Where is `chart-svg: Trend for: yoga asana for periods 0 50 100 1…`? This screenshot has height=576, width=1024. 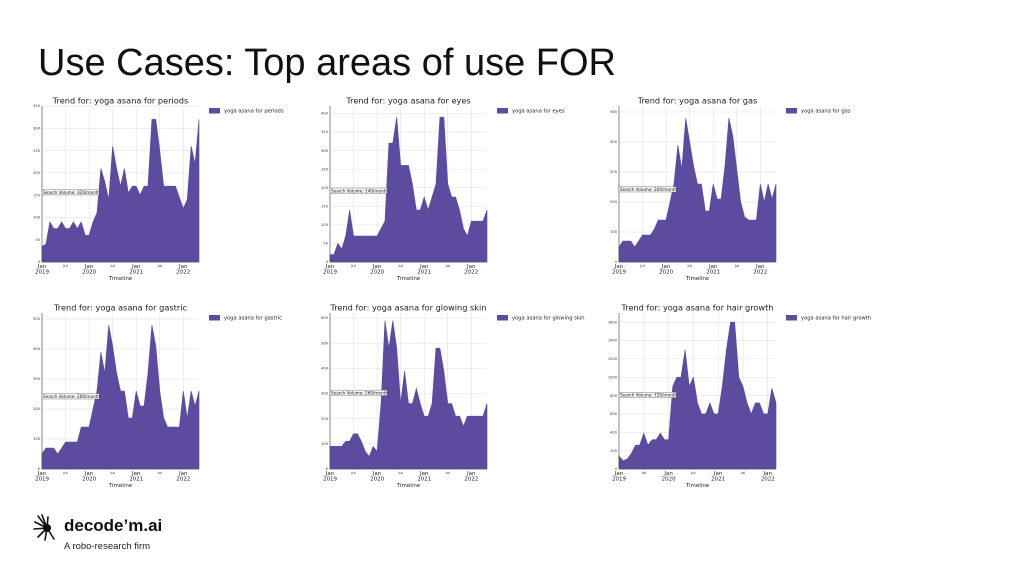
chart-svg: Trend for: yoga asana for periods 0 50 100 1… is located at coordinates (158, 189).